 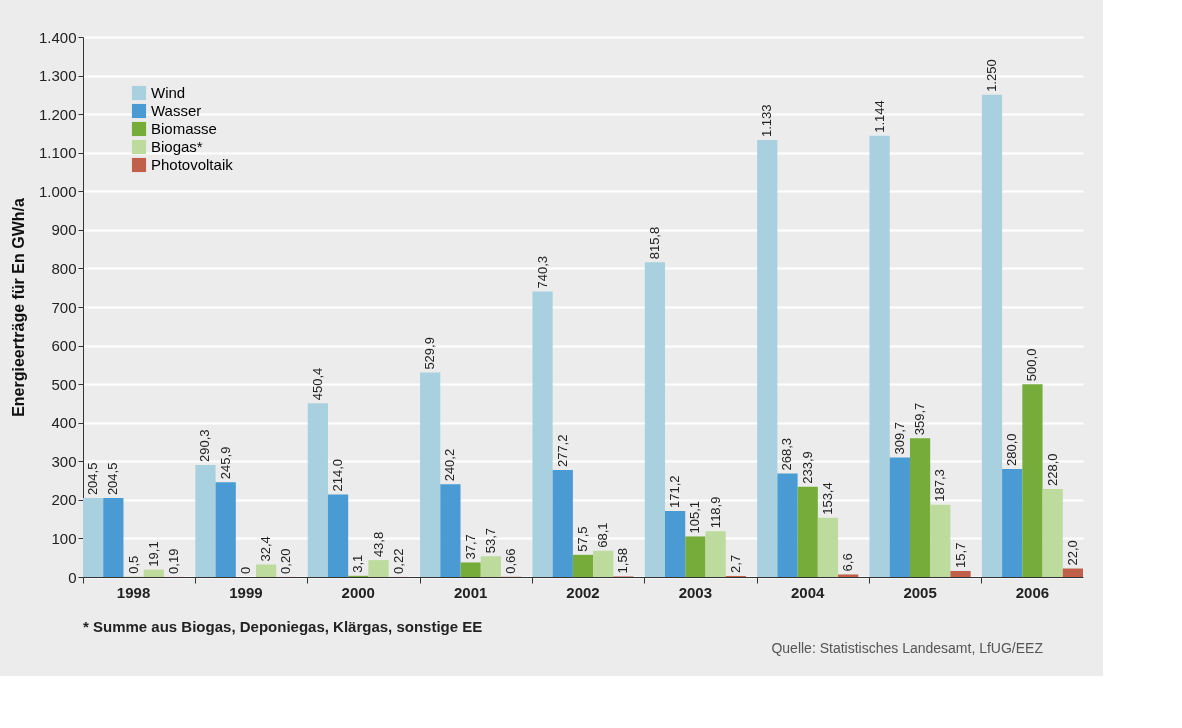 What do you see at coordinates (57, 153) in the screenshot?
I see `y-tick-label: 1.100` at bounding box center [57, 153].